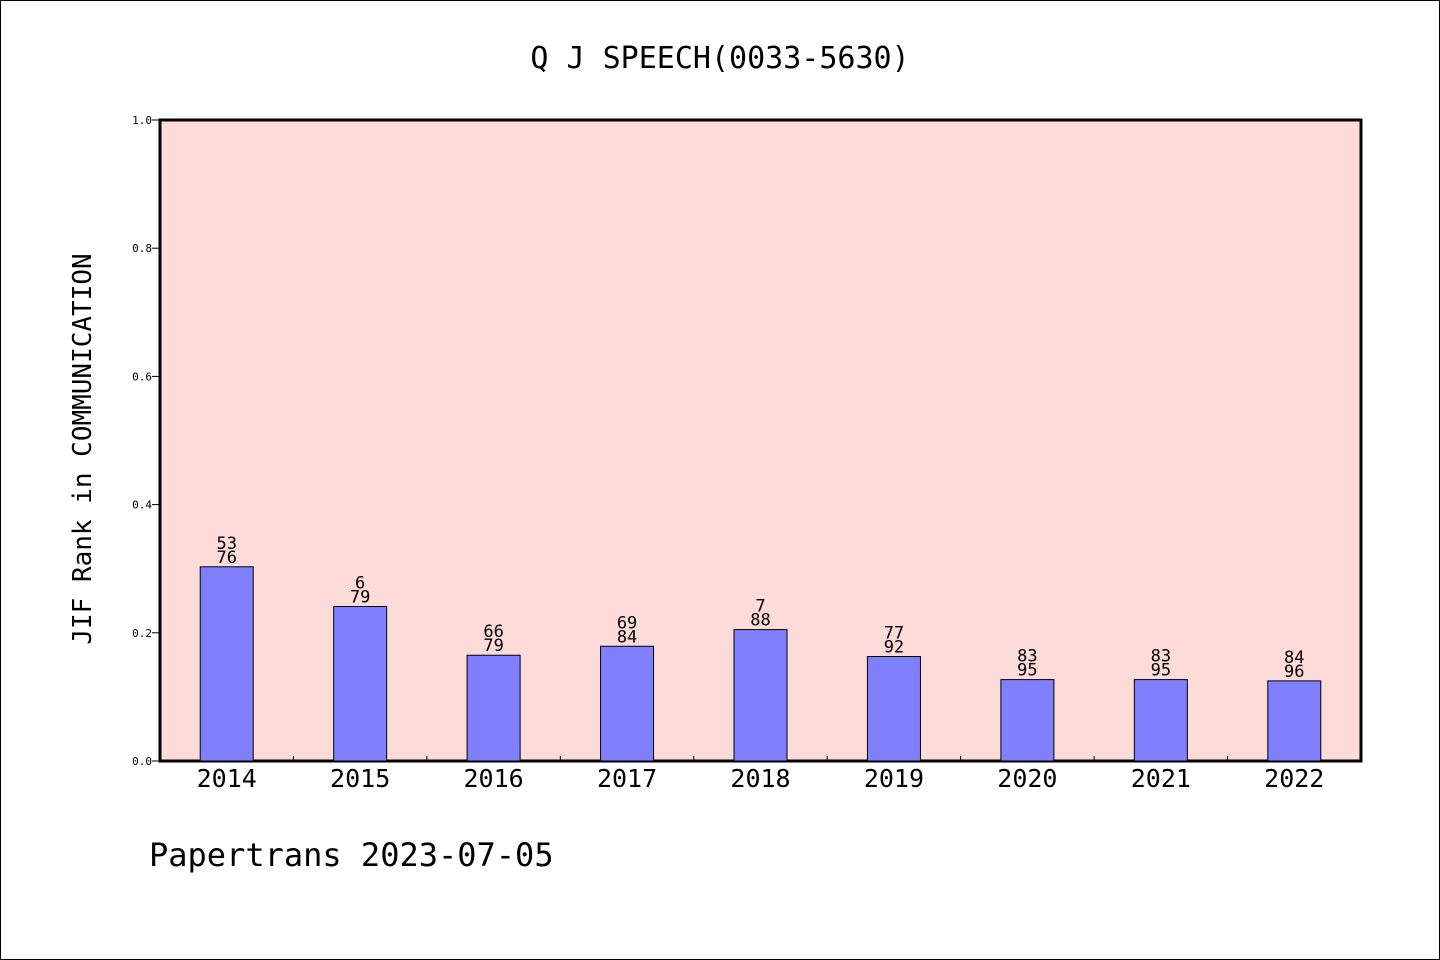  I want to click on bar-rank-label: 77, so click(894, 634).